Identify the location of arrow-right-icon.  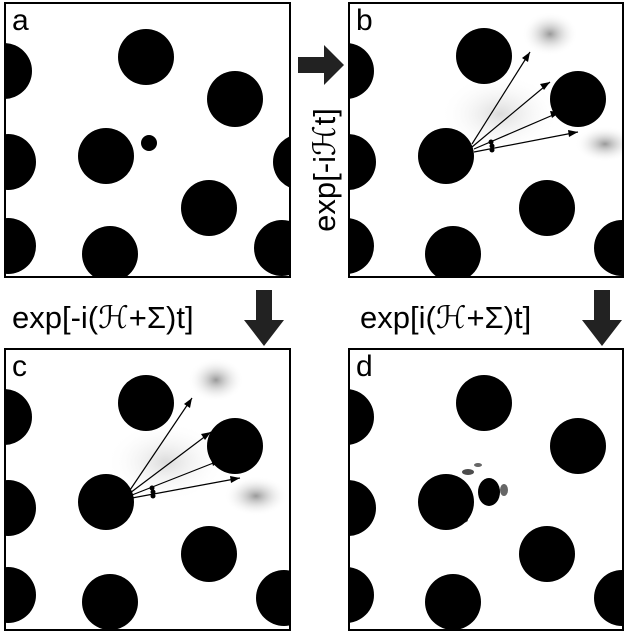
(321, 65).